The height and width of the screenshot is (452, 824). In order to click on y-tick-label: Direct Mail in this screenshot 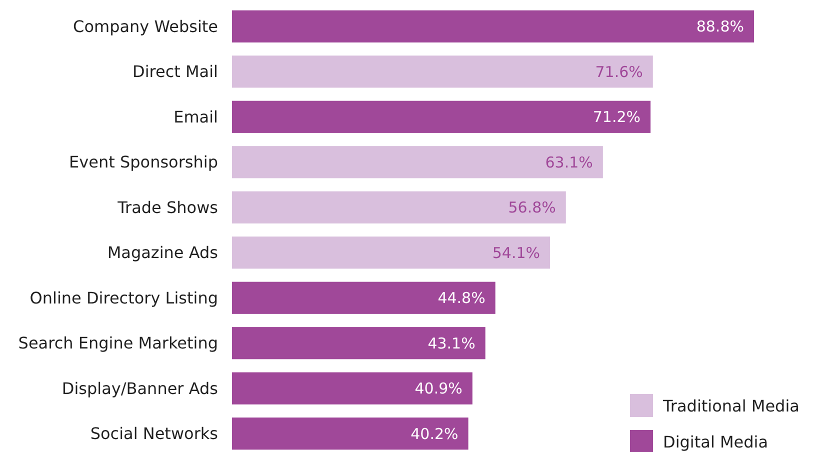, I will do `click(175, 72)`.